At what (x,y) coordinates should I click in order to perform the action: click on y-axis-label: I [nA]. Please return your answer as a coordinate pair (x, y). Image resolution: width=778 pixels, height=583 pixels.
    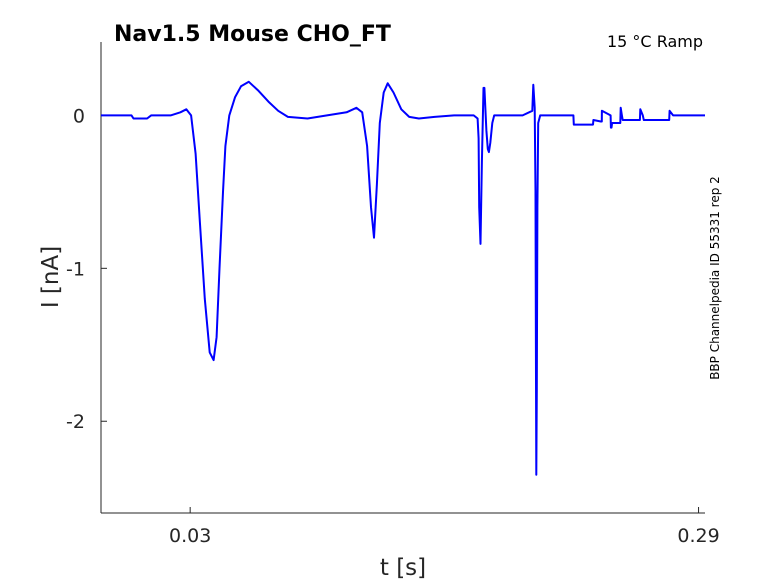
    Looking at the image, I should click on (51, 277).